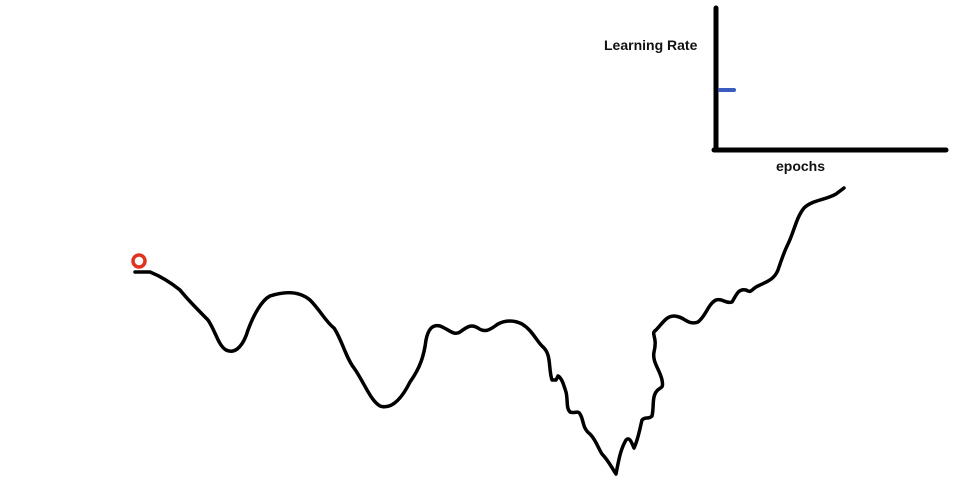 The width and height of the screenshot is (976, 496). I want to click on y-axis-label: Learning Rate, so click(651, 45).